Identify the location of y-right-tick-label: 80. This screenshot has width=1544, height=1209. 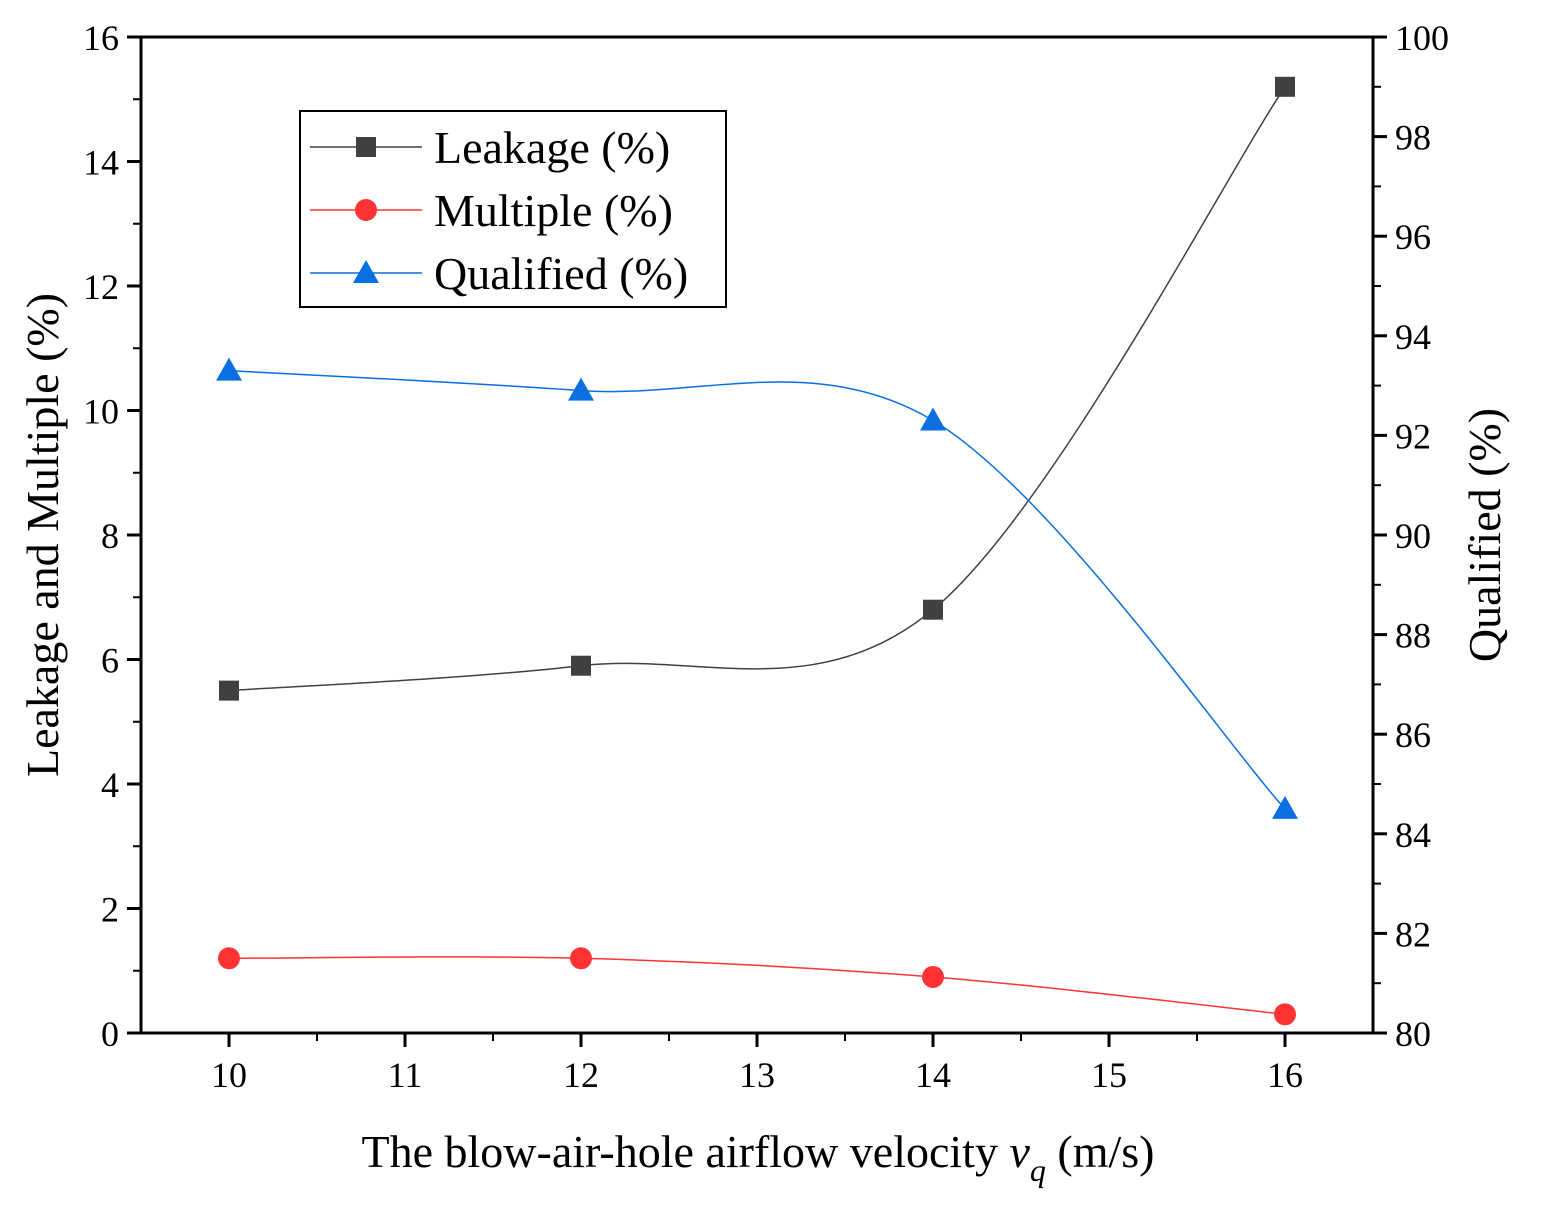
(1413, 1034).